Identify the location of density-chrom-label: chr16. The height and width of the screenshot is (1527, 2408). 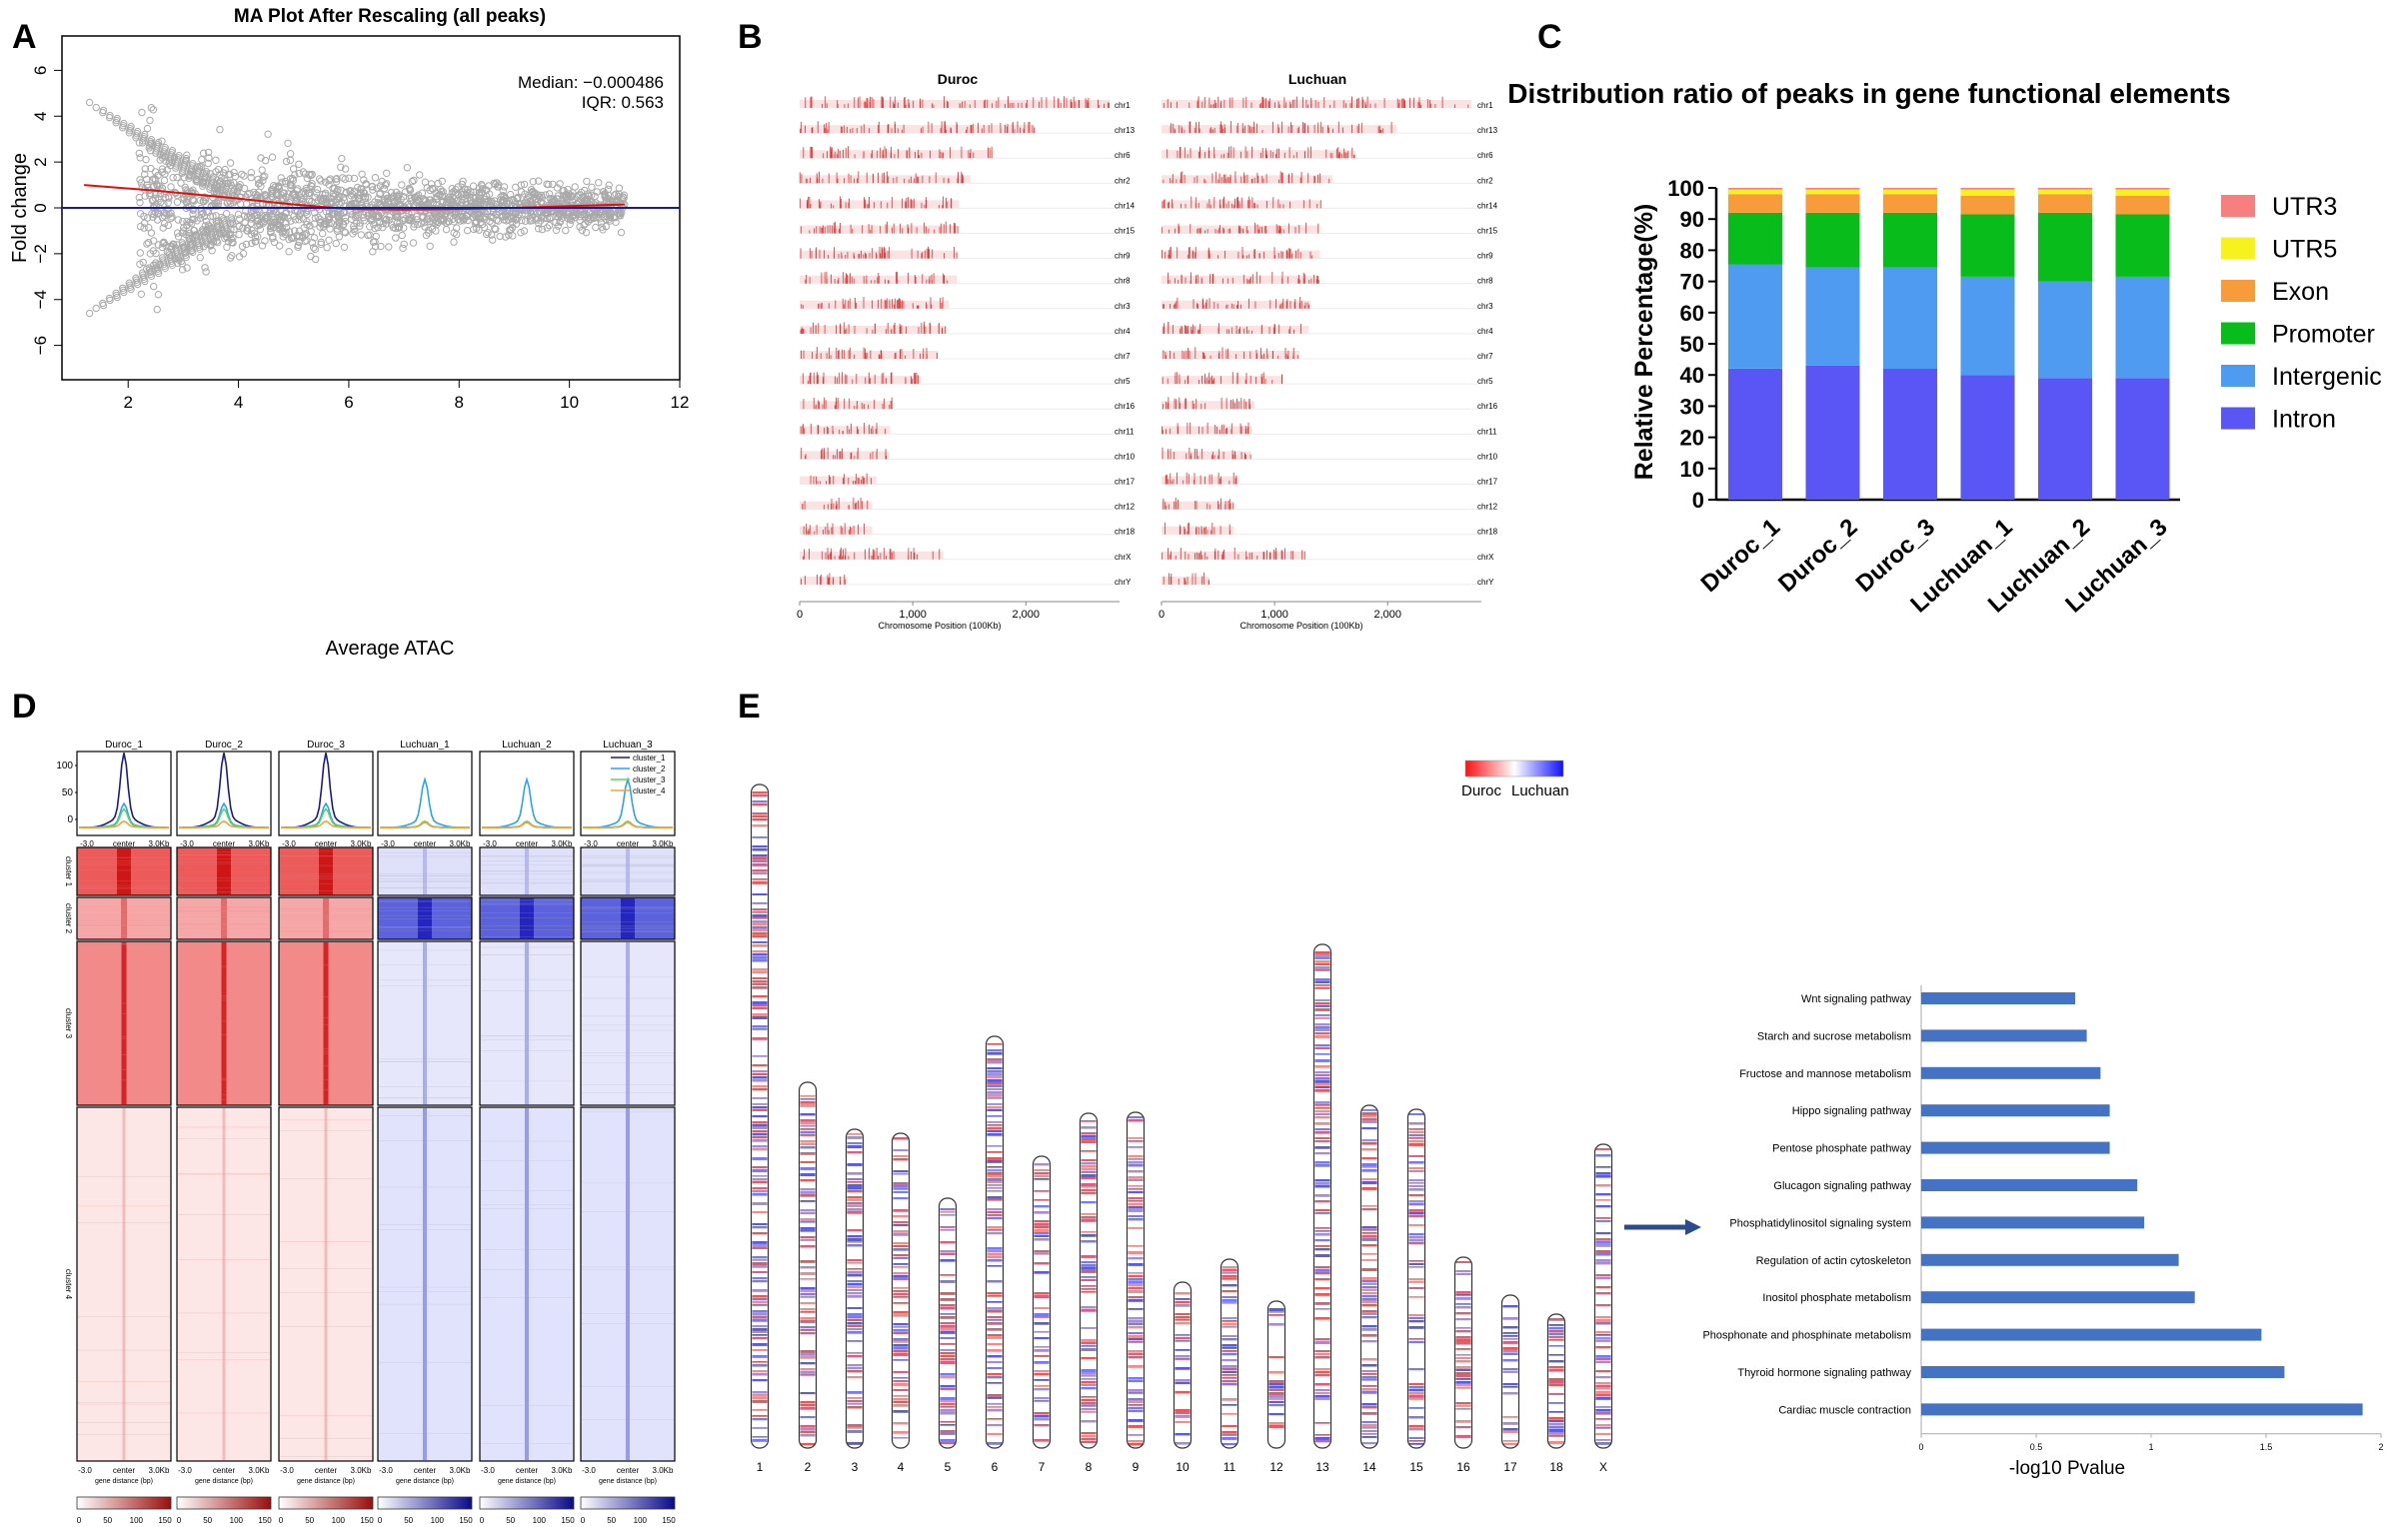
(1487, 406).